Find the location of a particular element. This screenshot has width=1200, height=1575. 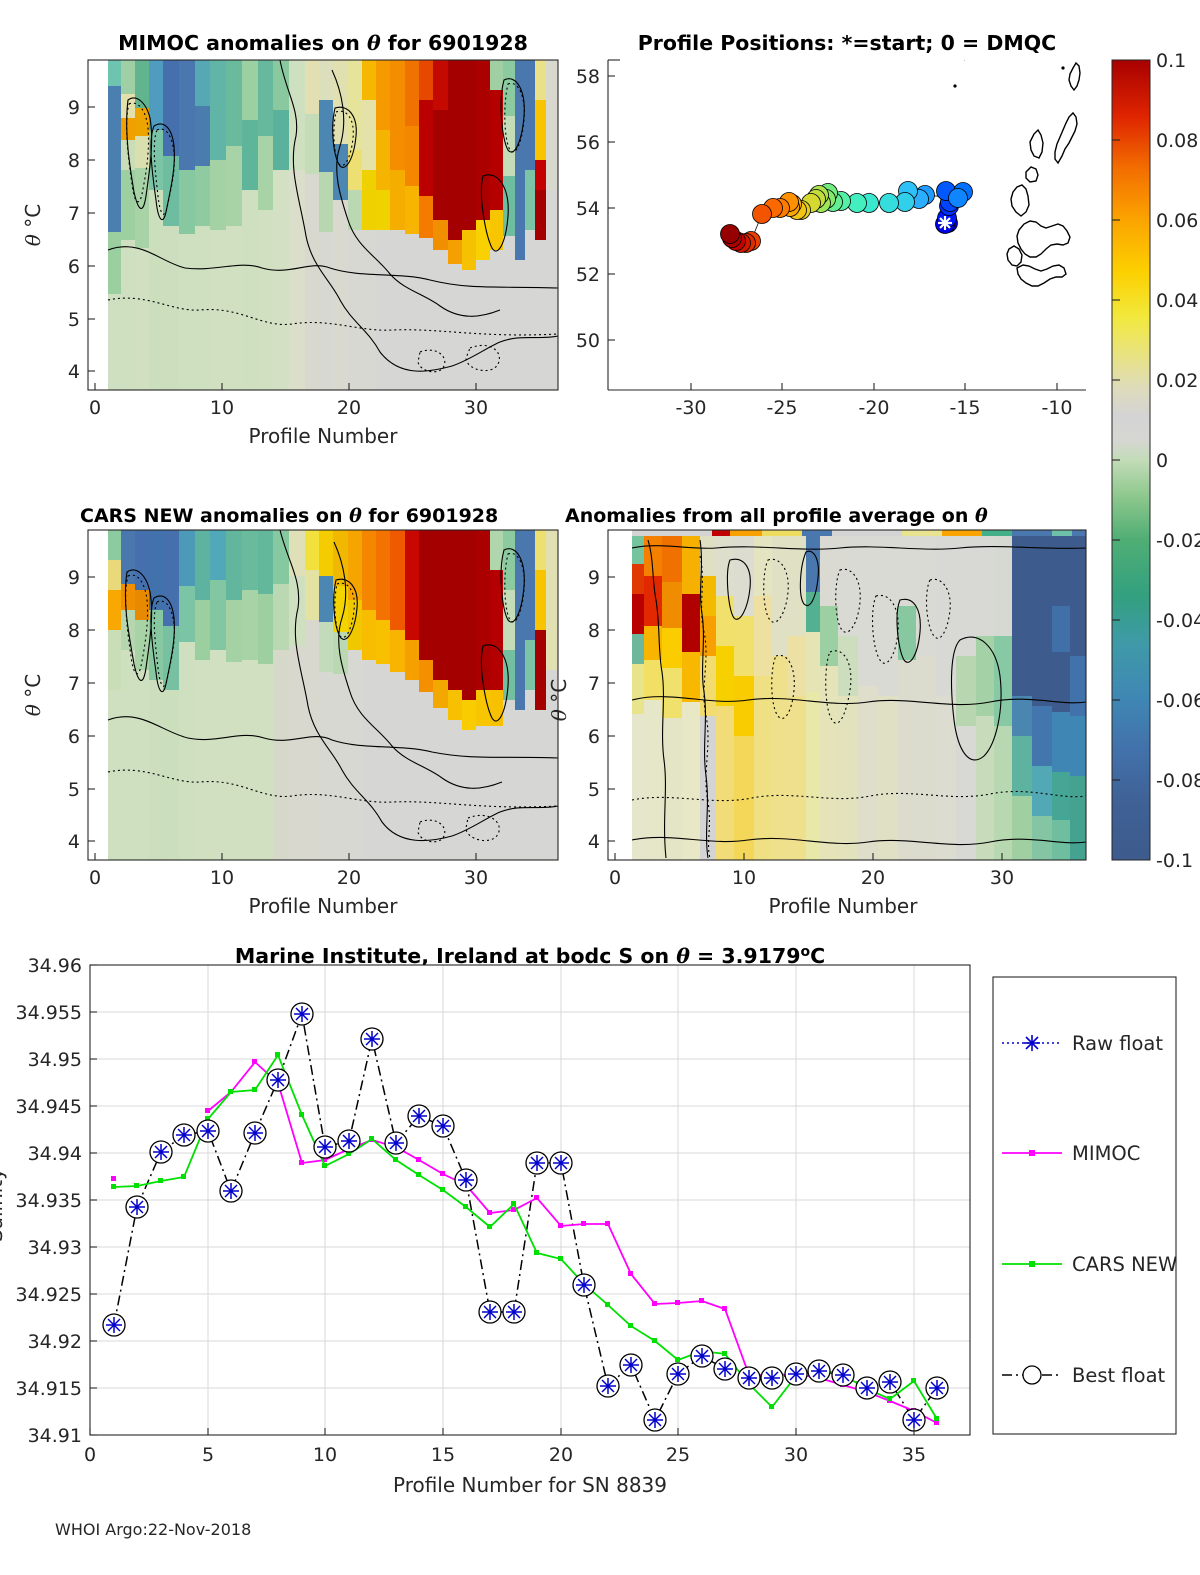

svg-text: 25 is located at coordinates (678, 1455).